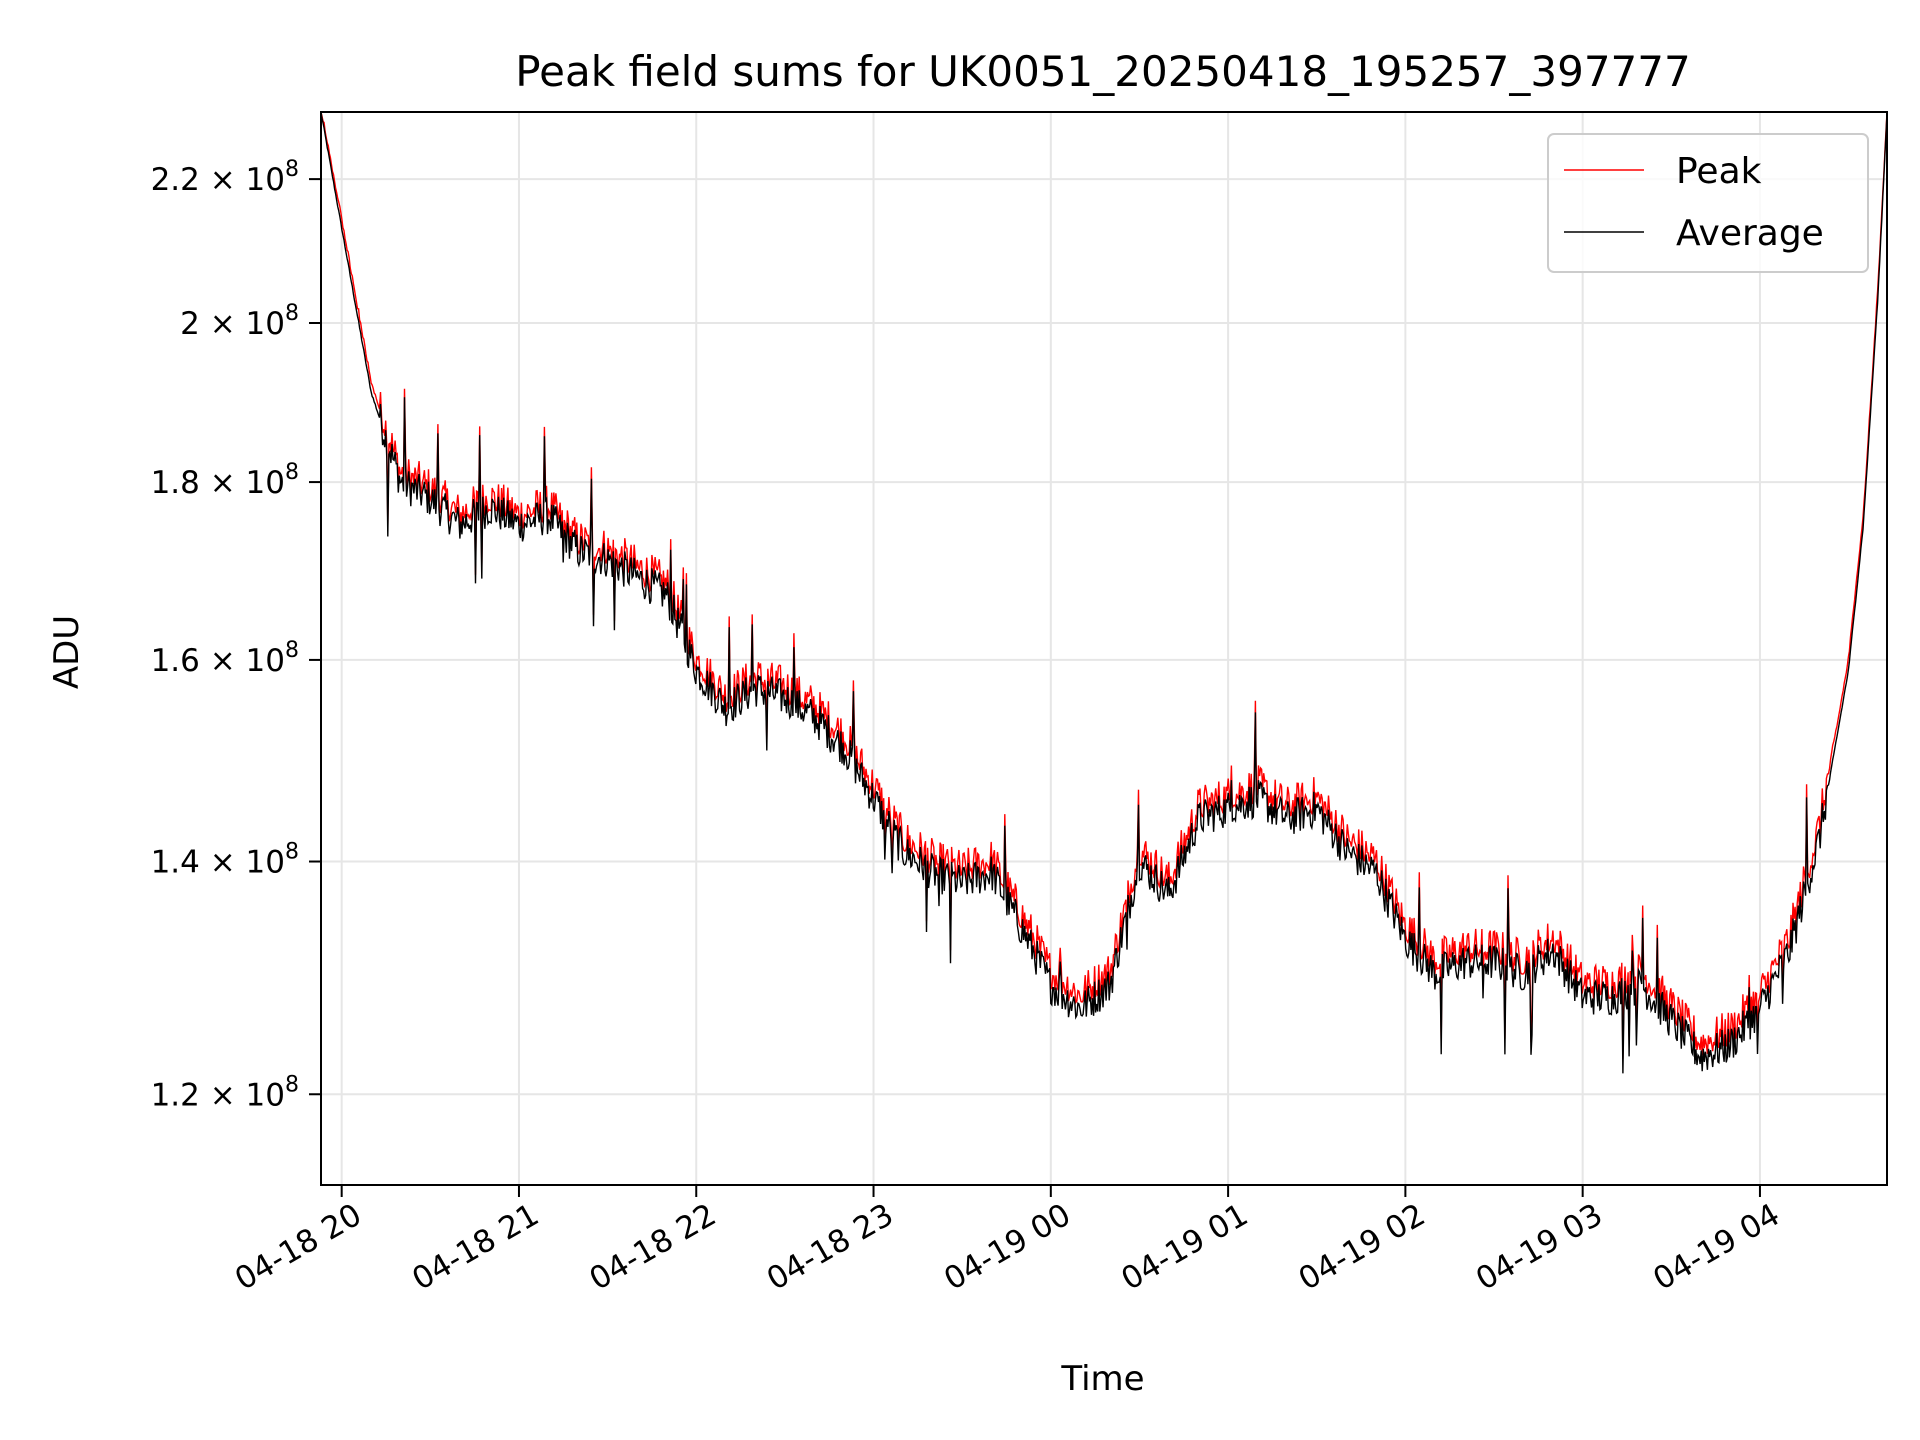 This screenshot has width=1920, height=1440. I want to click on y-axis-label: ADU, so click(67, 652).